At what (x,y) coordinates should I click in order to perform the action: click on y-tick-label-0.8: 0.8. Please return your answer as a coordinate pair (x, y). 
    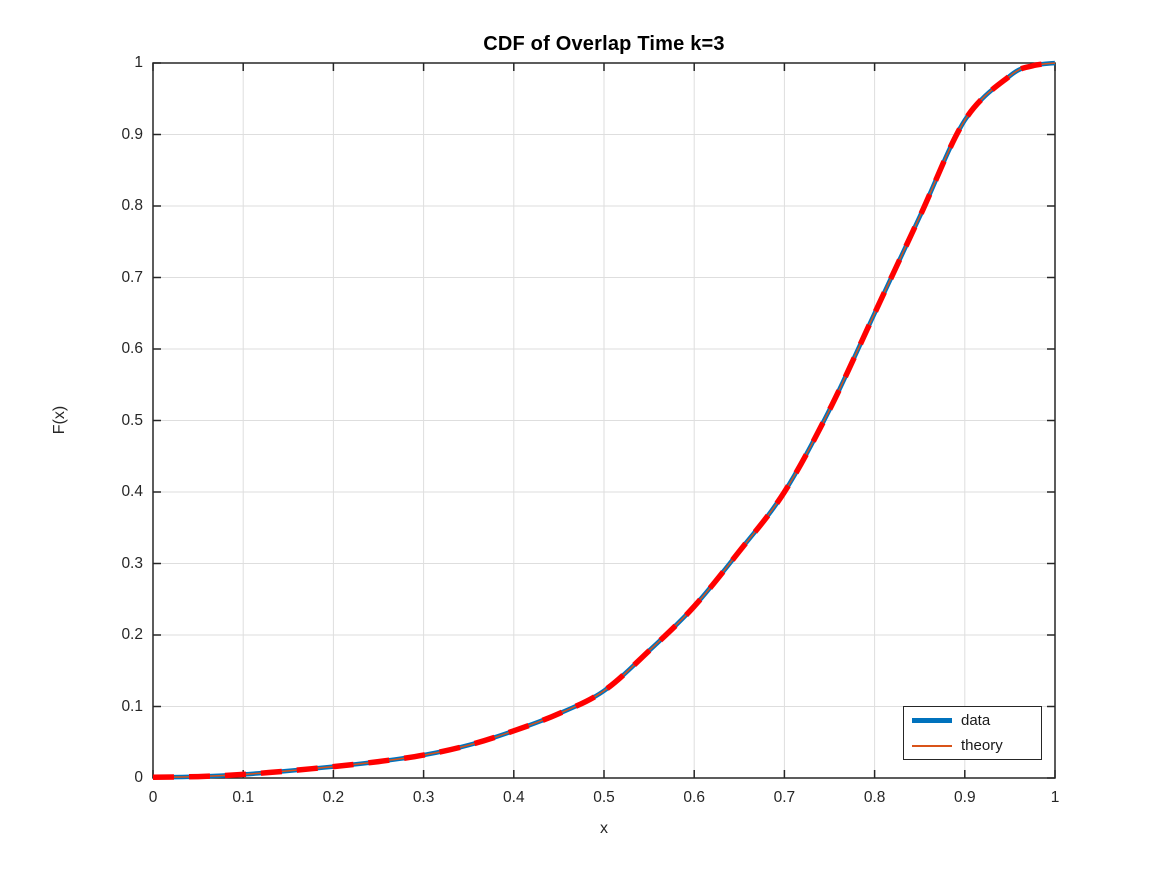
    Looking at the image, I should click on (132, 205).